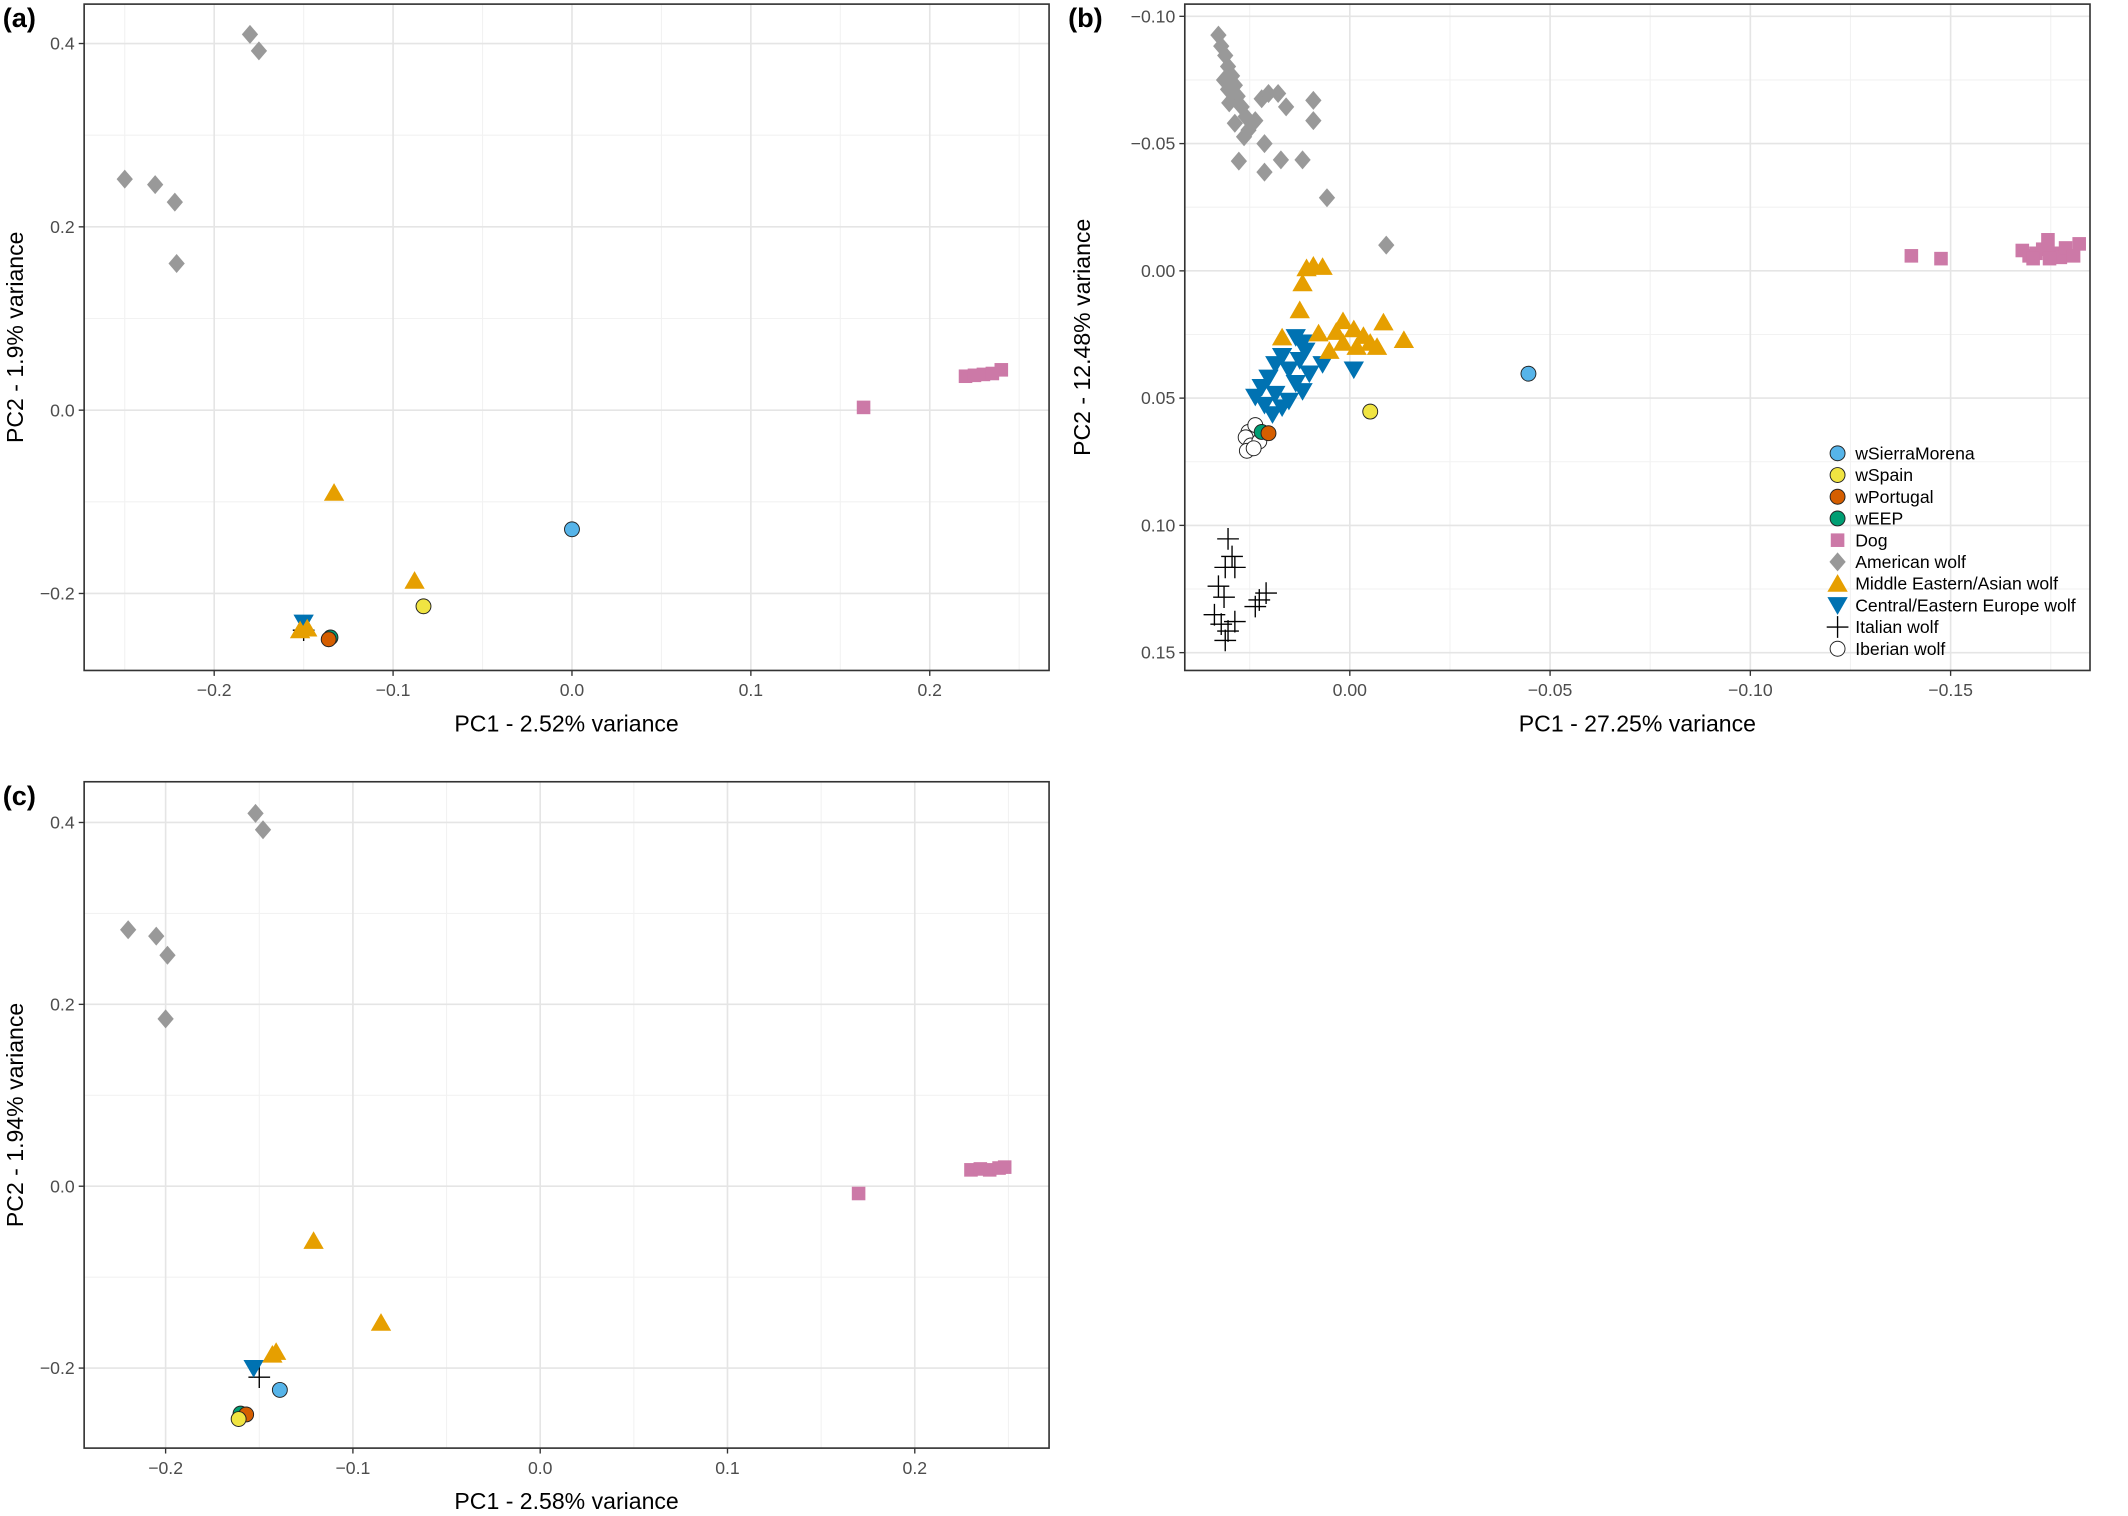 This screenshot has width=2128, height=1516. I want to click on legend-label: Middle Eastern/Asian wolf, so click(1956, 584).